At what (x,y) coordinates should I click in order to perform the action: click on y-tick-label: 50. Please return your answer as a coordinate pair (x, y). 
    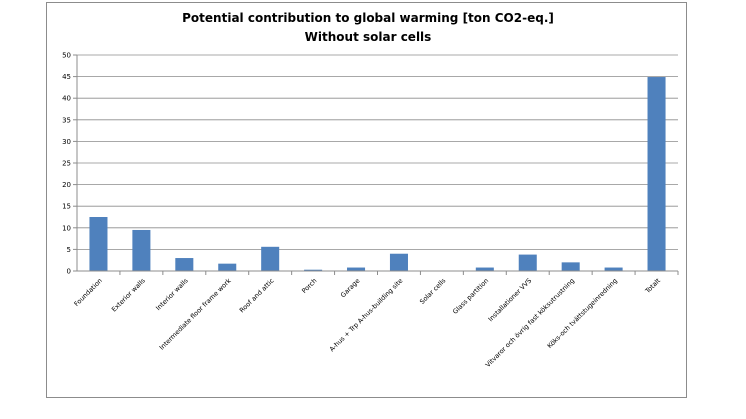
    Looking at the image, I should click on (66, 56).